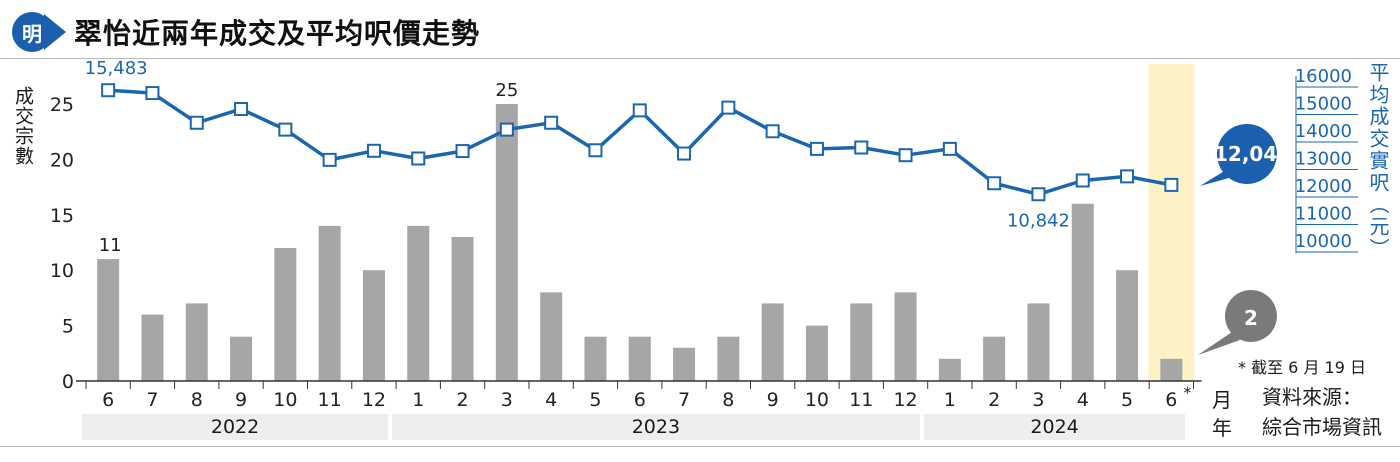 The image size is (1400, 462). What do you see at coordinates (700, 58) in the screenshot?
I see `top-divider` at bounding box center [700, 58].